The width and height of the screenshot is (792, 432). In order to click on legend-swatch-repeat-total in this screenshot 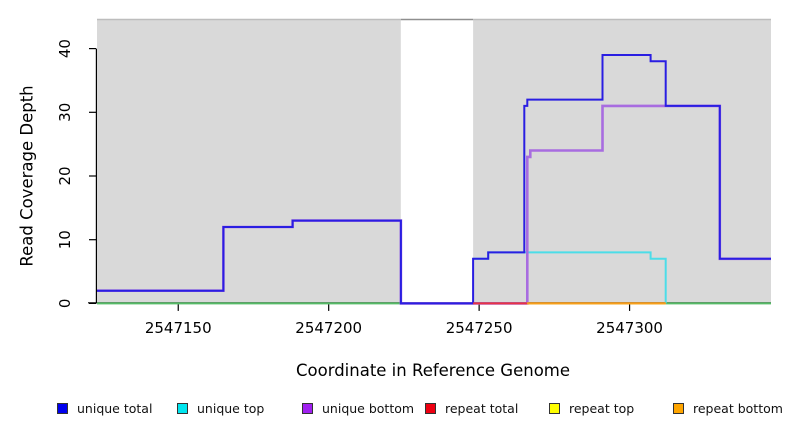, I will do `click(430, 408)`.